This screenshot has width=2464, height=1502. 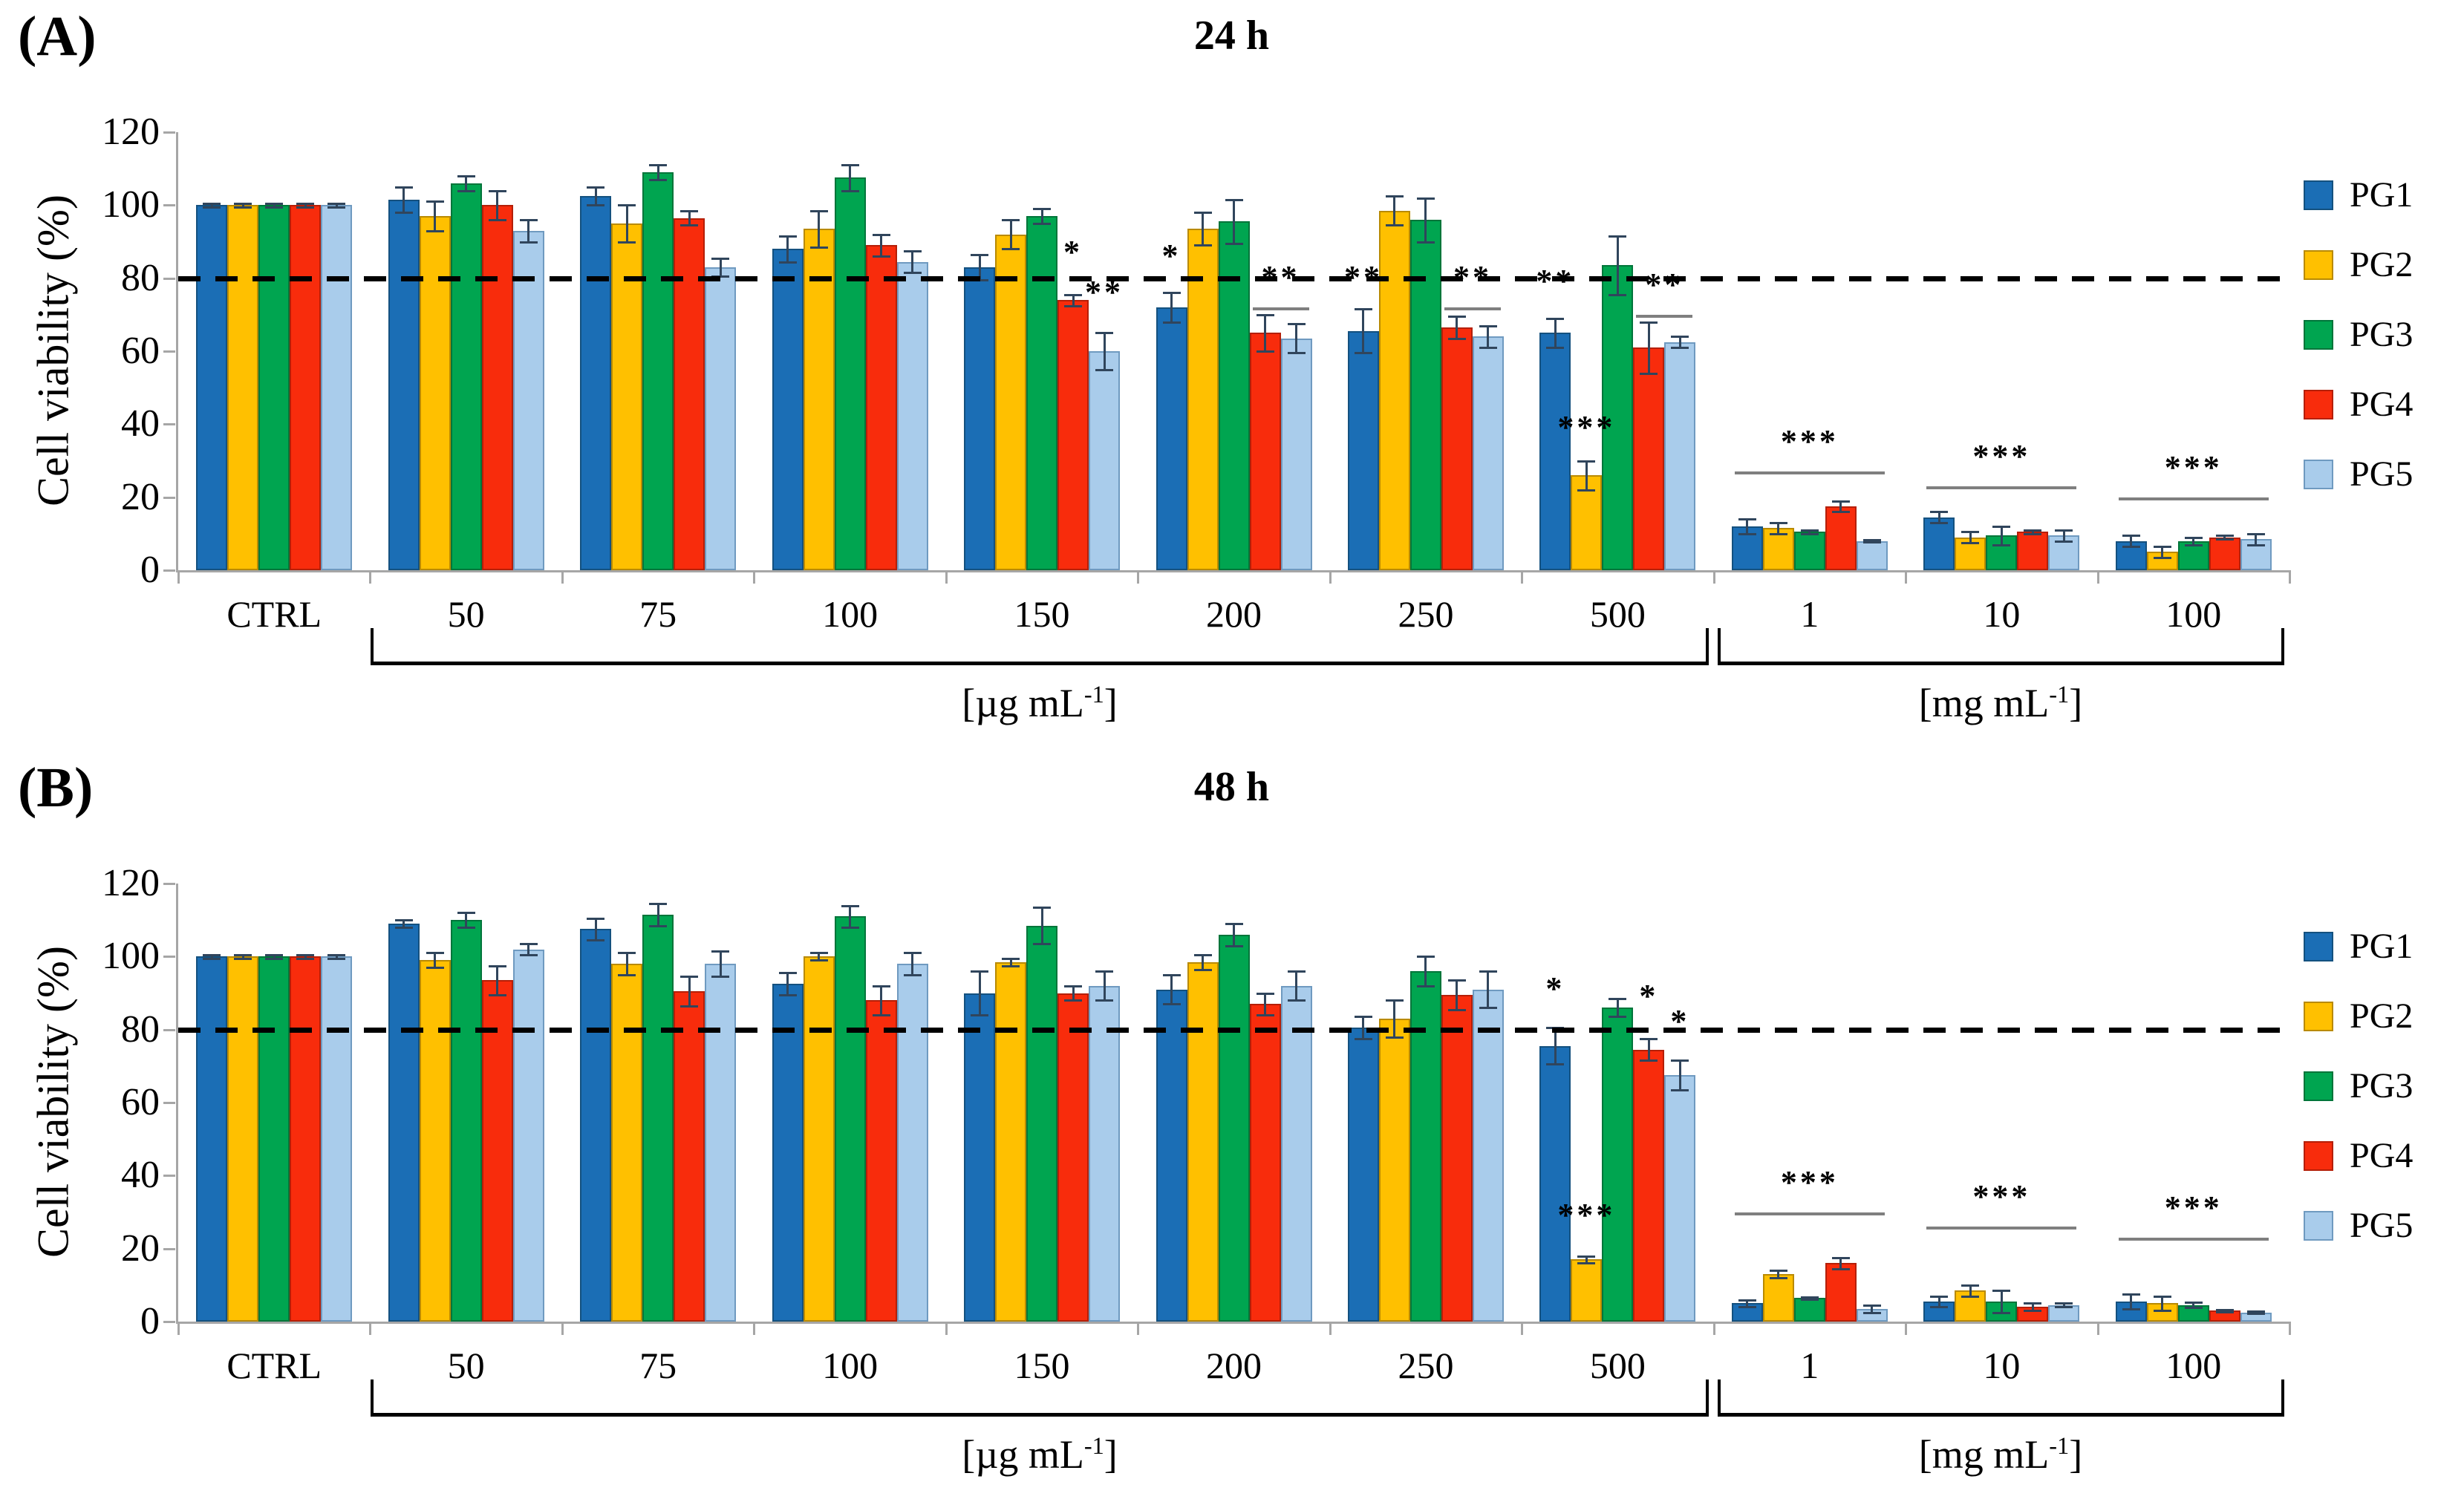 I want to click on legend-label: PG1, so click(x=2382, y=195).